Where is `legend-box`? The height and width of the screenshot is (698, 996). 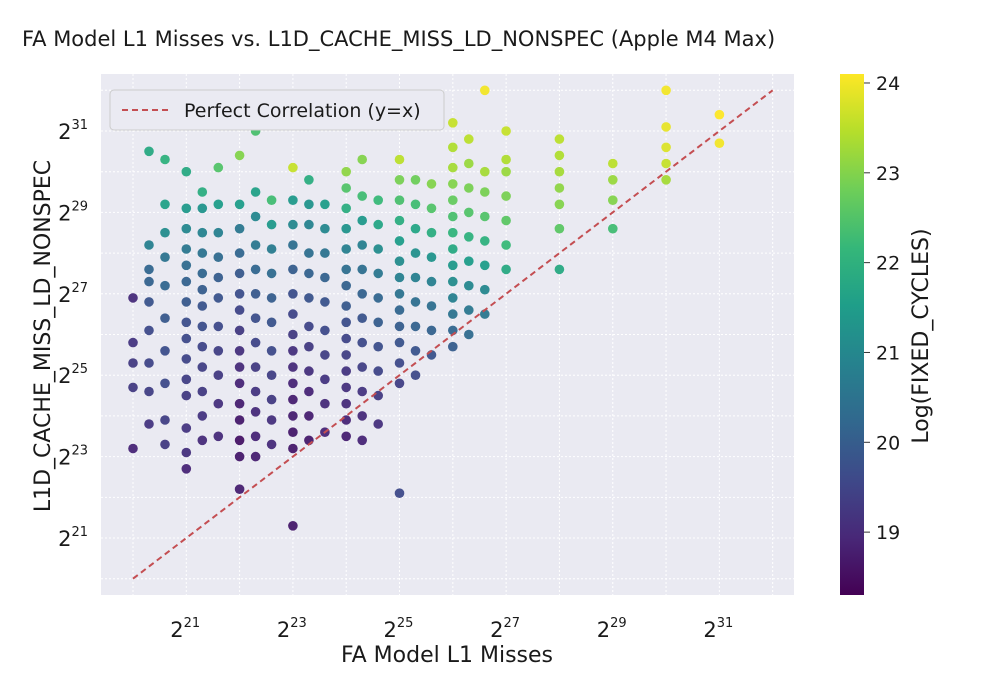 legend-box is located at coordinates (277, 110).